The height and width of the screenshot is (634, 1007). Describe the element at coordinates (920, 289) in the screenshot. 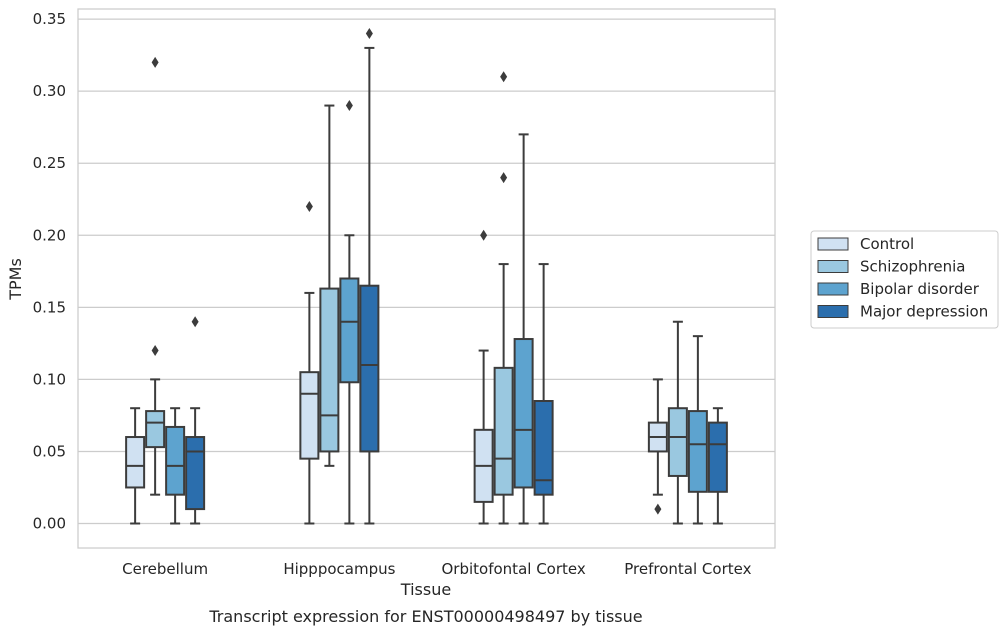

I see `legend-label: Bipolar disorder` at that location.